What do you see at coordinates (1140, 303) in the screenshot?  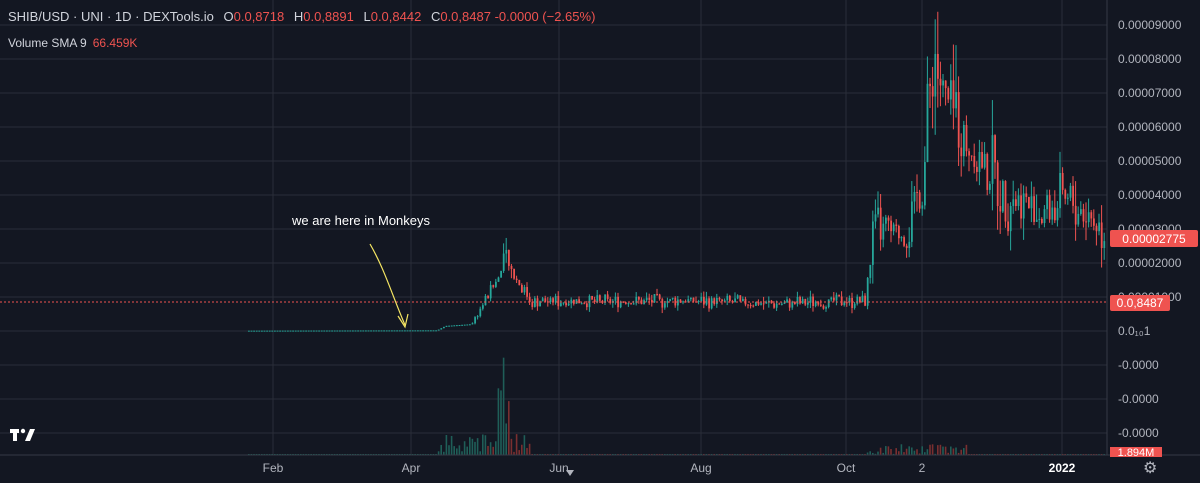 I see `last-value-badge` at bounding box center [1140, 303].